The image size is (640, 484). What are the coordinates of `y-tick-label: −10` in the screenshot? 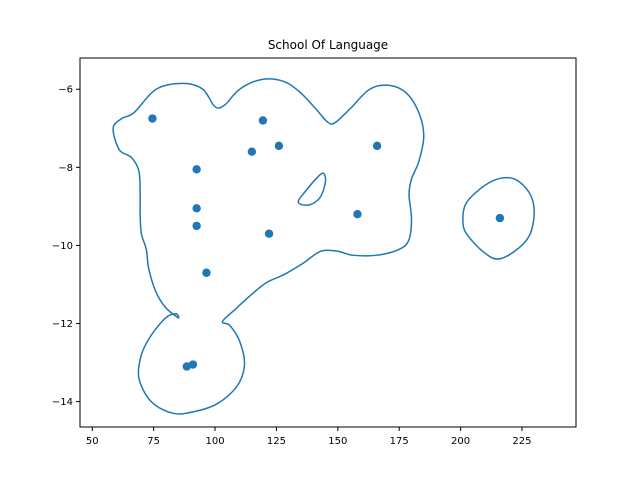 It's located at (62, 246).